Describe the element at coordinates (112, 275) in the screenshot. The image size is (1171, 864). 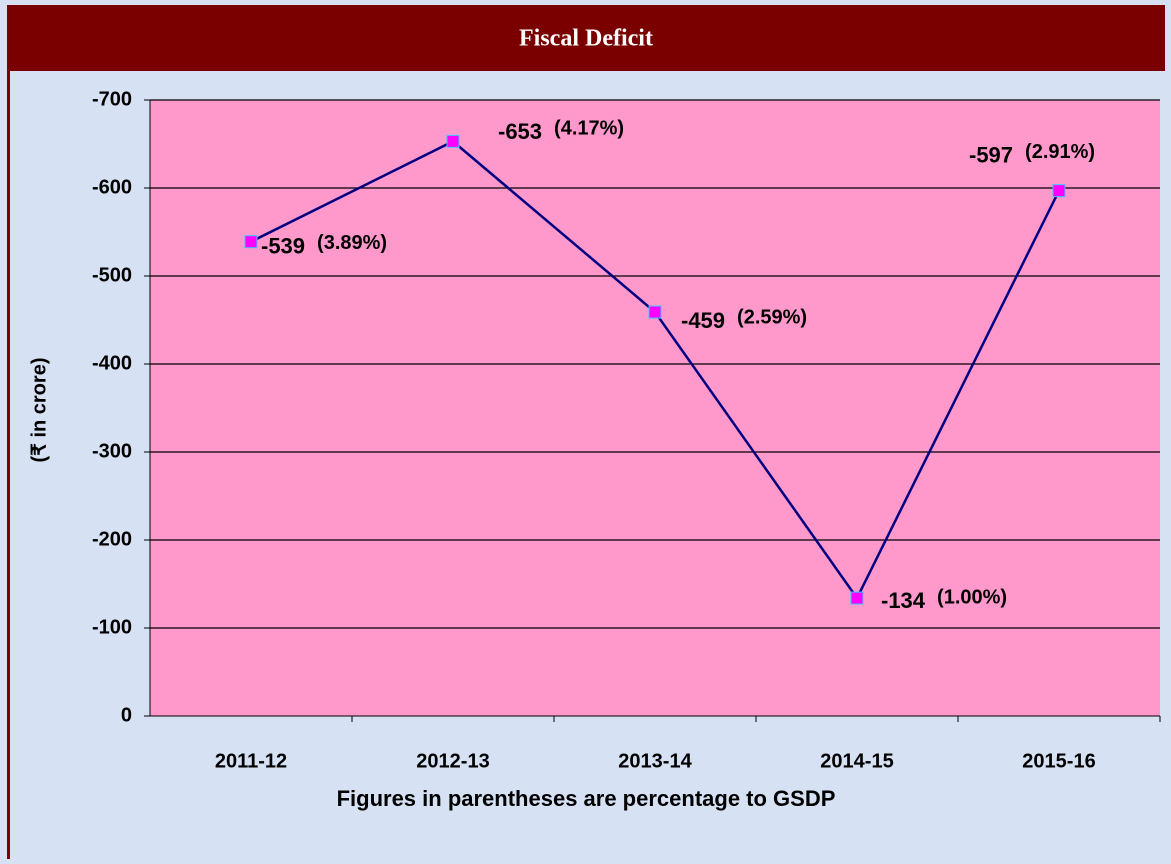
I see `y-tick-label: -500` at that location.